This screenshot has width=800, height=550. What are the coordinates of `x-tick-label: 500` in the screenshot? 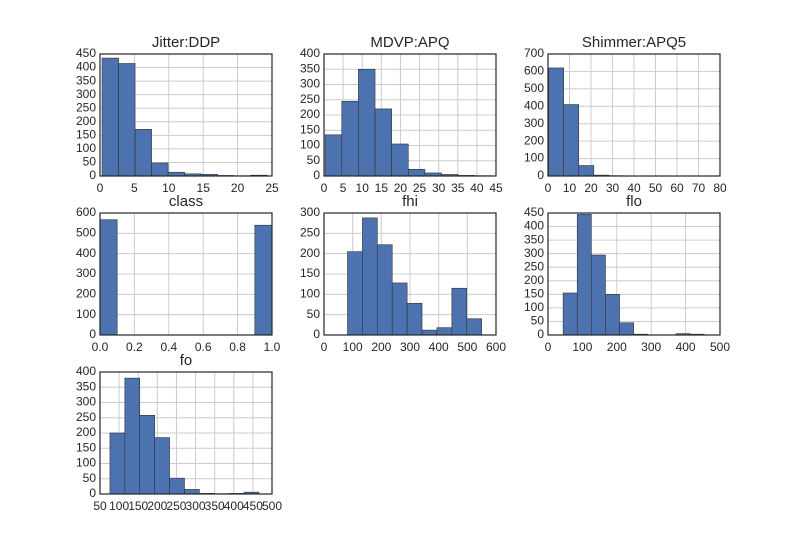 It's located at (720, 347).